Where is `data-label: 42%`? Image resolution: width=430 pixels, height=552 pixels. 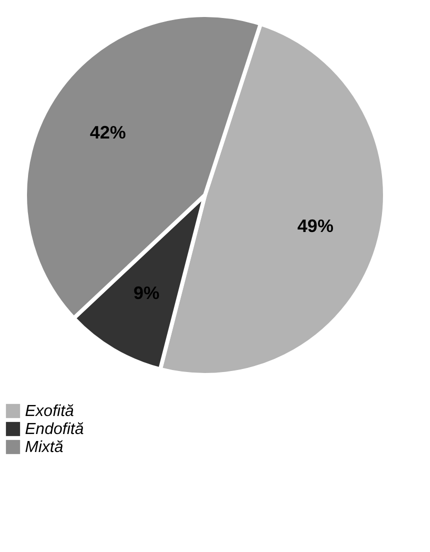
data-label: 42% is located at coordinates (108, 132).